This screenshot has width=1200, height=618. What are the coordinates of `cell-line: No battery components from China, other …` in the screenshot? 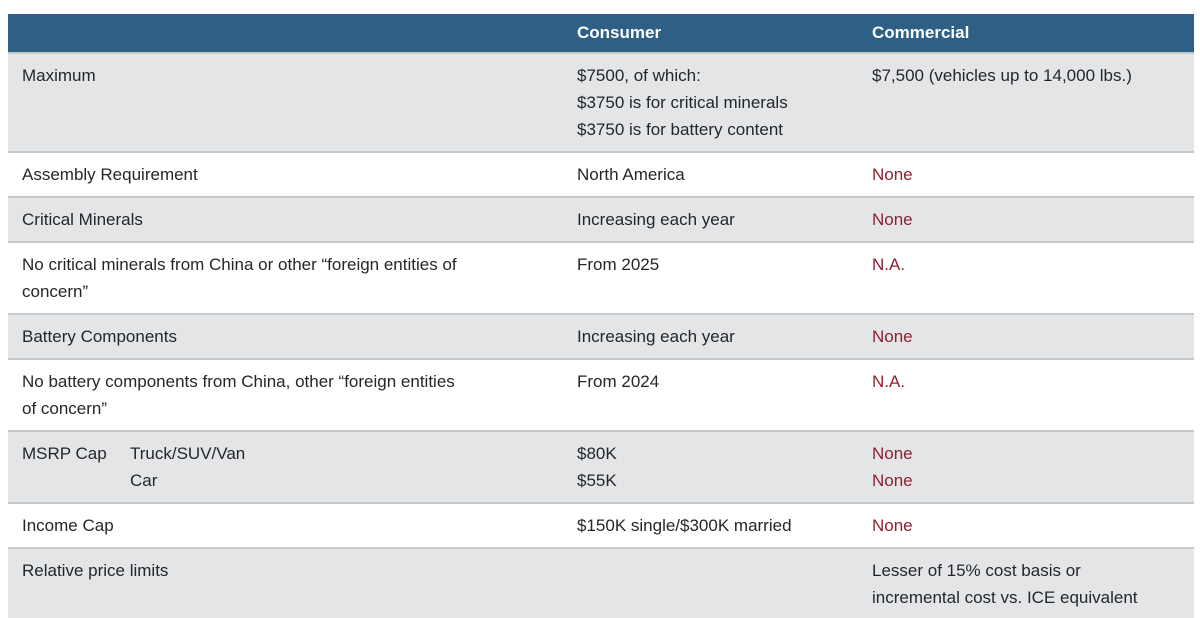 It's located at (238, 381).